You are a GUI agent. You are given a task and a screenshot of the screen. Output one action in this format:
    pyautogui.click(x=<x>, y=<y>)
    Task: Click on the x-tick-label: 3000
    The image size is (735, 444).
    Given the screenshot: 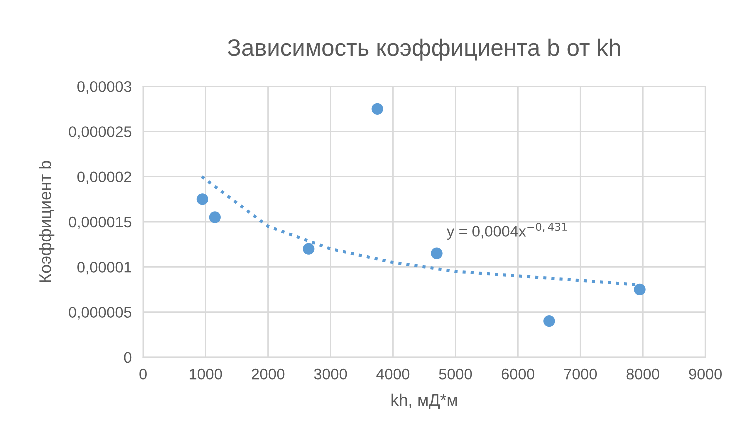 What is the action you would take?
    pyautogui.click(x=331, y=374)
    